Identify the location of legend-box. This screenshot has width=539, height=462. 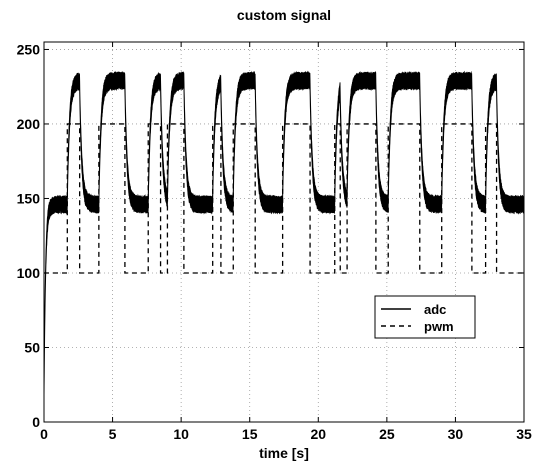
(425, 317).